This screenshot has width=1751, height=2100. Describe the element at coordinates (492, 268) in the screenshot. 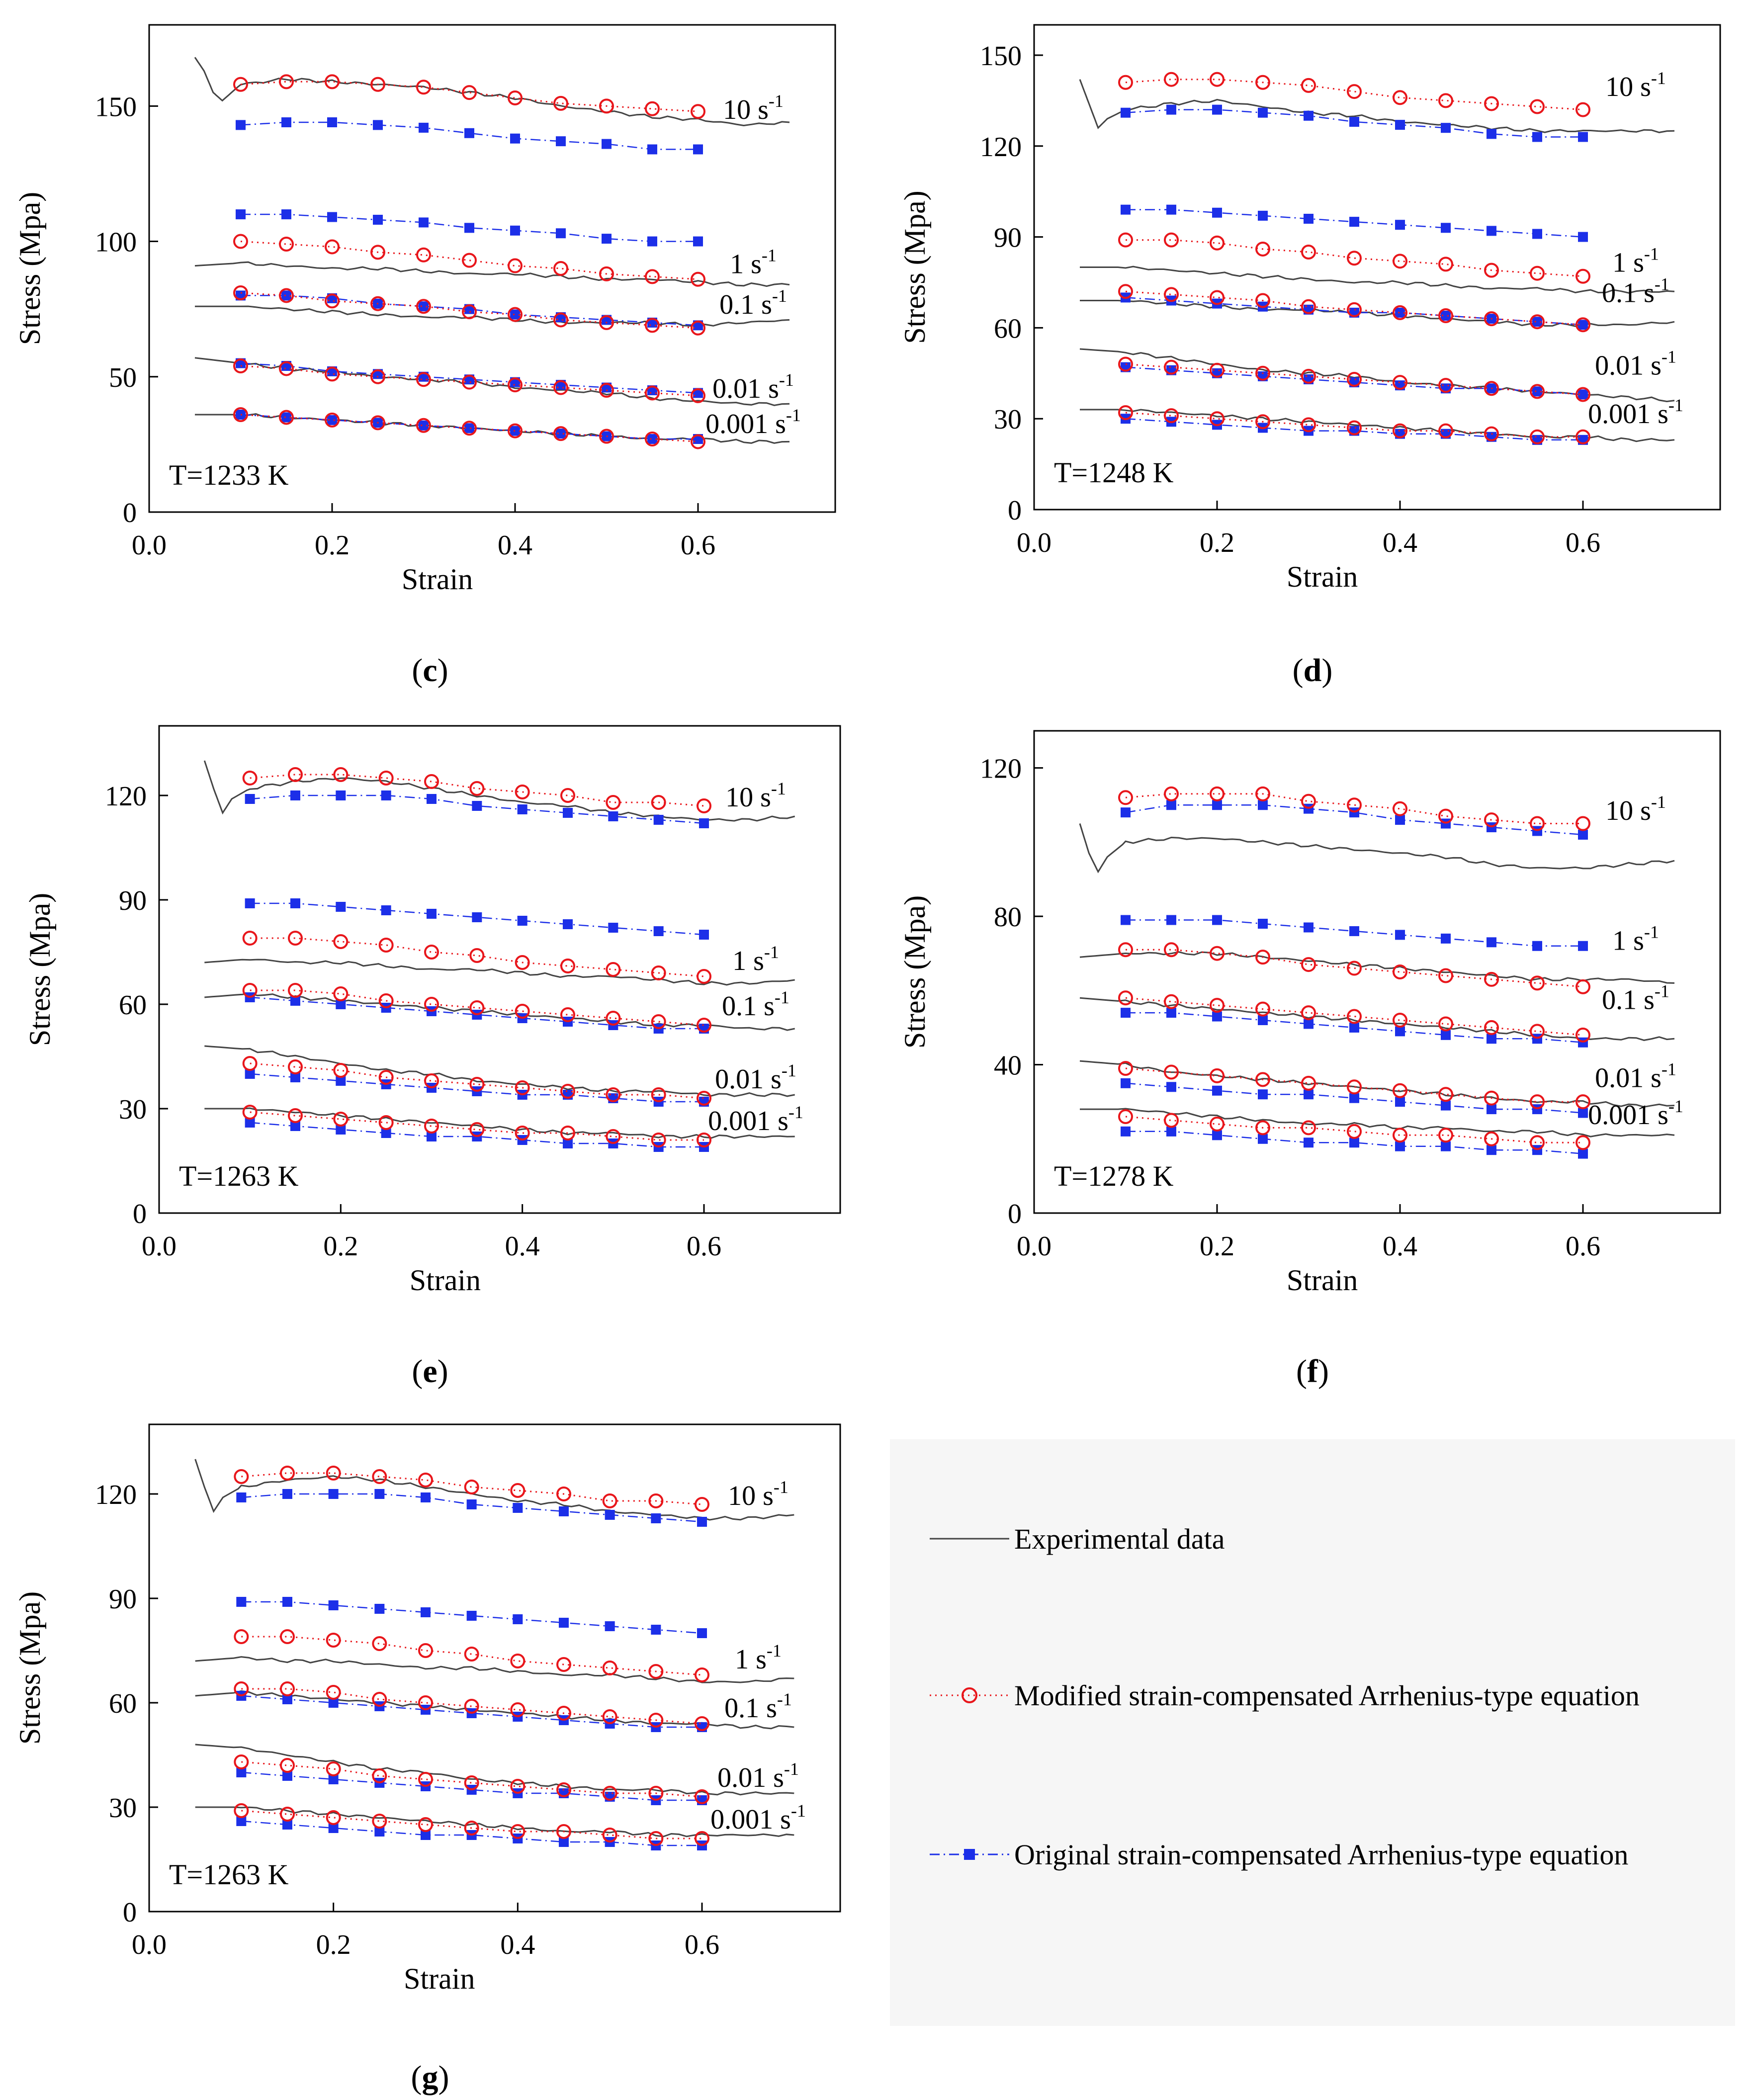

I see `plot-frame` at that location.